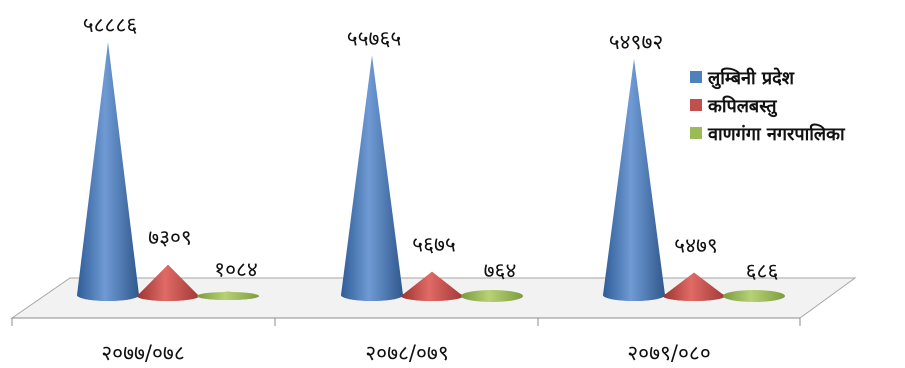 The height and width of the screenshot is (368, 905). What do you see at coordinates (696, 245) in the screenshot?
I see `data-label: ५४७९` at bounding box center [696, 245].